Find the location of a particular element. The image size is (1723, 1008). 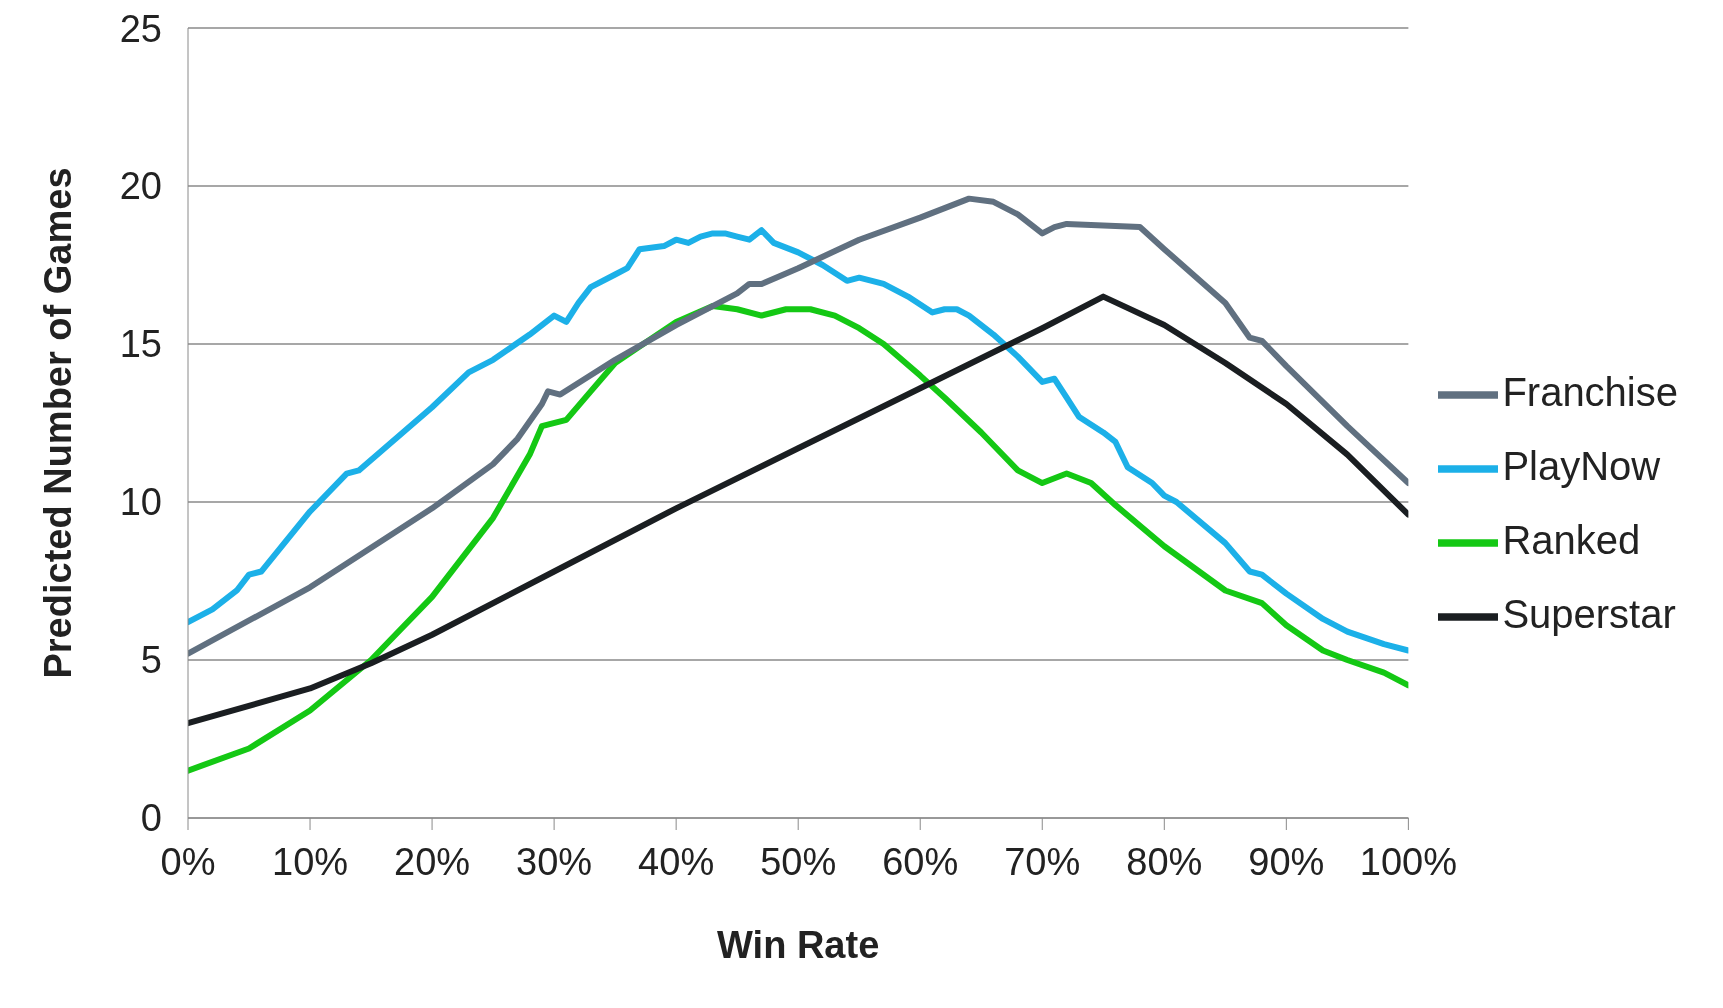

x-tick-label: 10% is located at coordinates (310, 861).